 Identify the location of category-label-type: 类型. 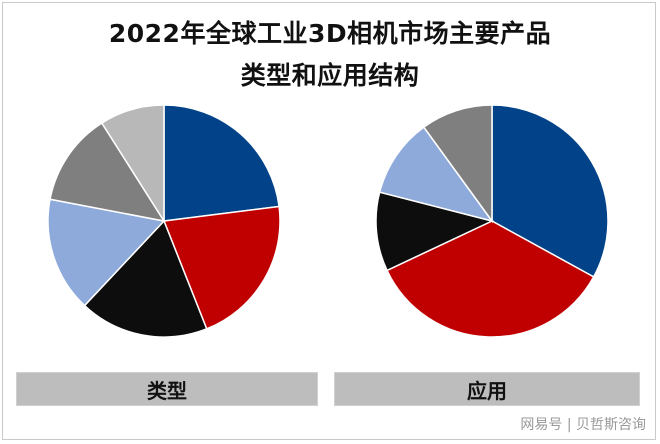
(167, 390).